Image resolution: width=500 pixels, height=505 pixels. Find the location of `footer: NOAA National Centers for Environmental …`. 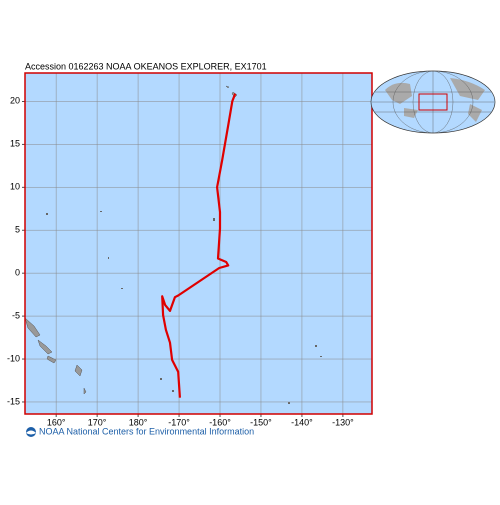

footer: NOAA National Centers for Environmental … is located at coordinates (146, 431).